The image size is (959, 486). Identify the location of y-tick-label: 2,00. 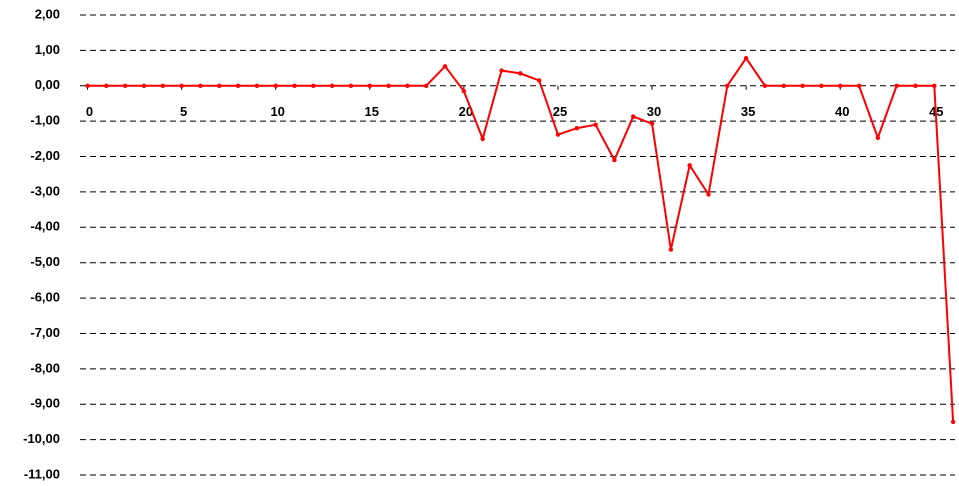
(47, 13).